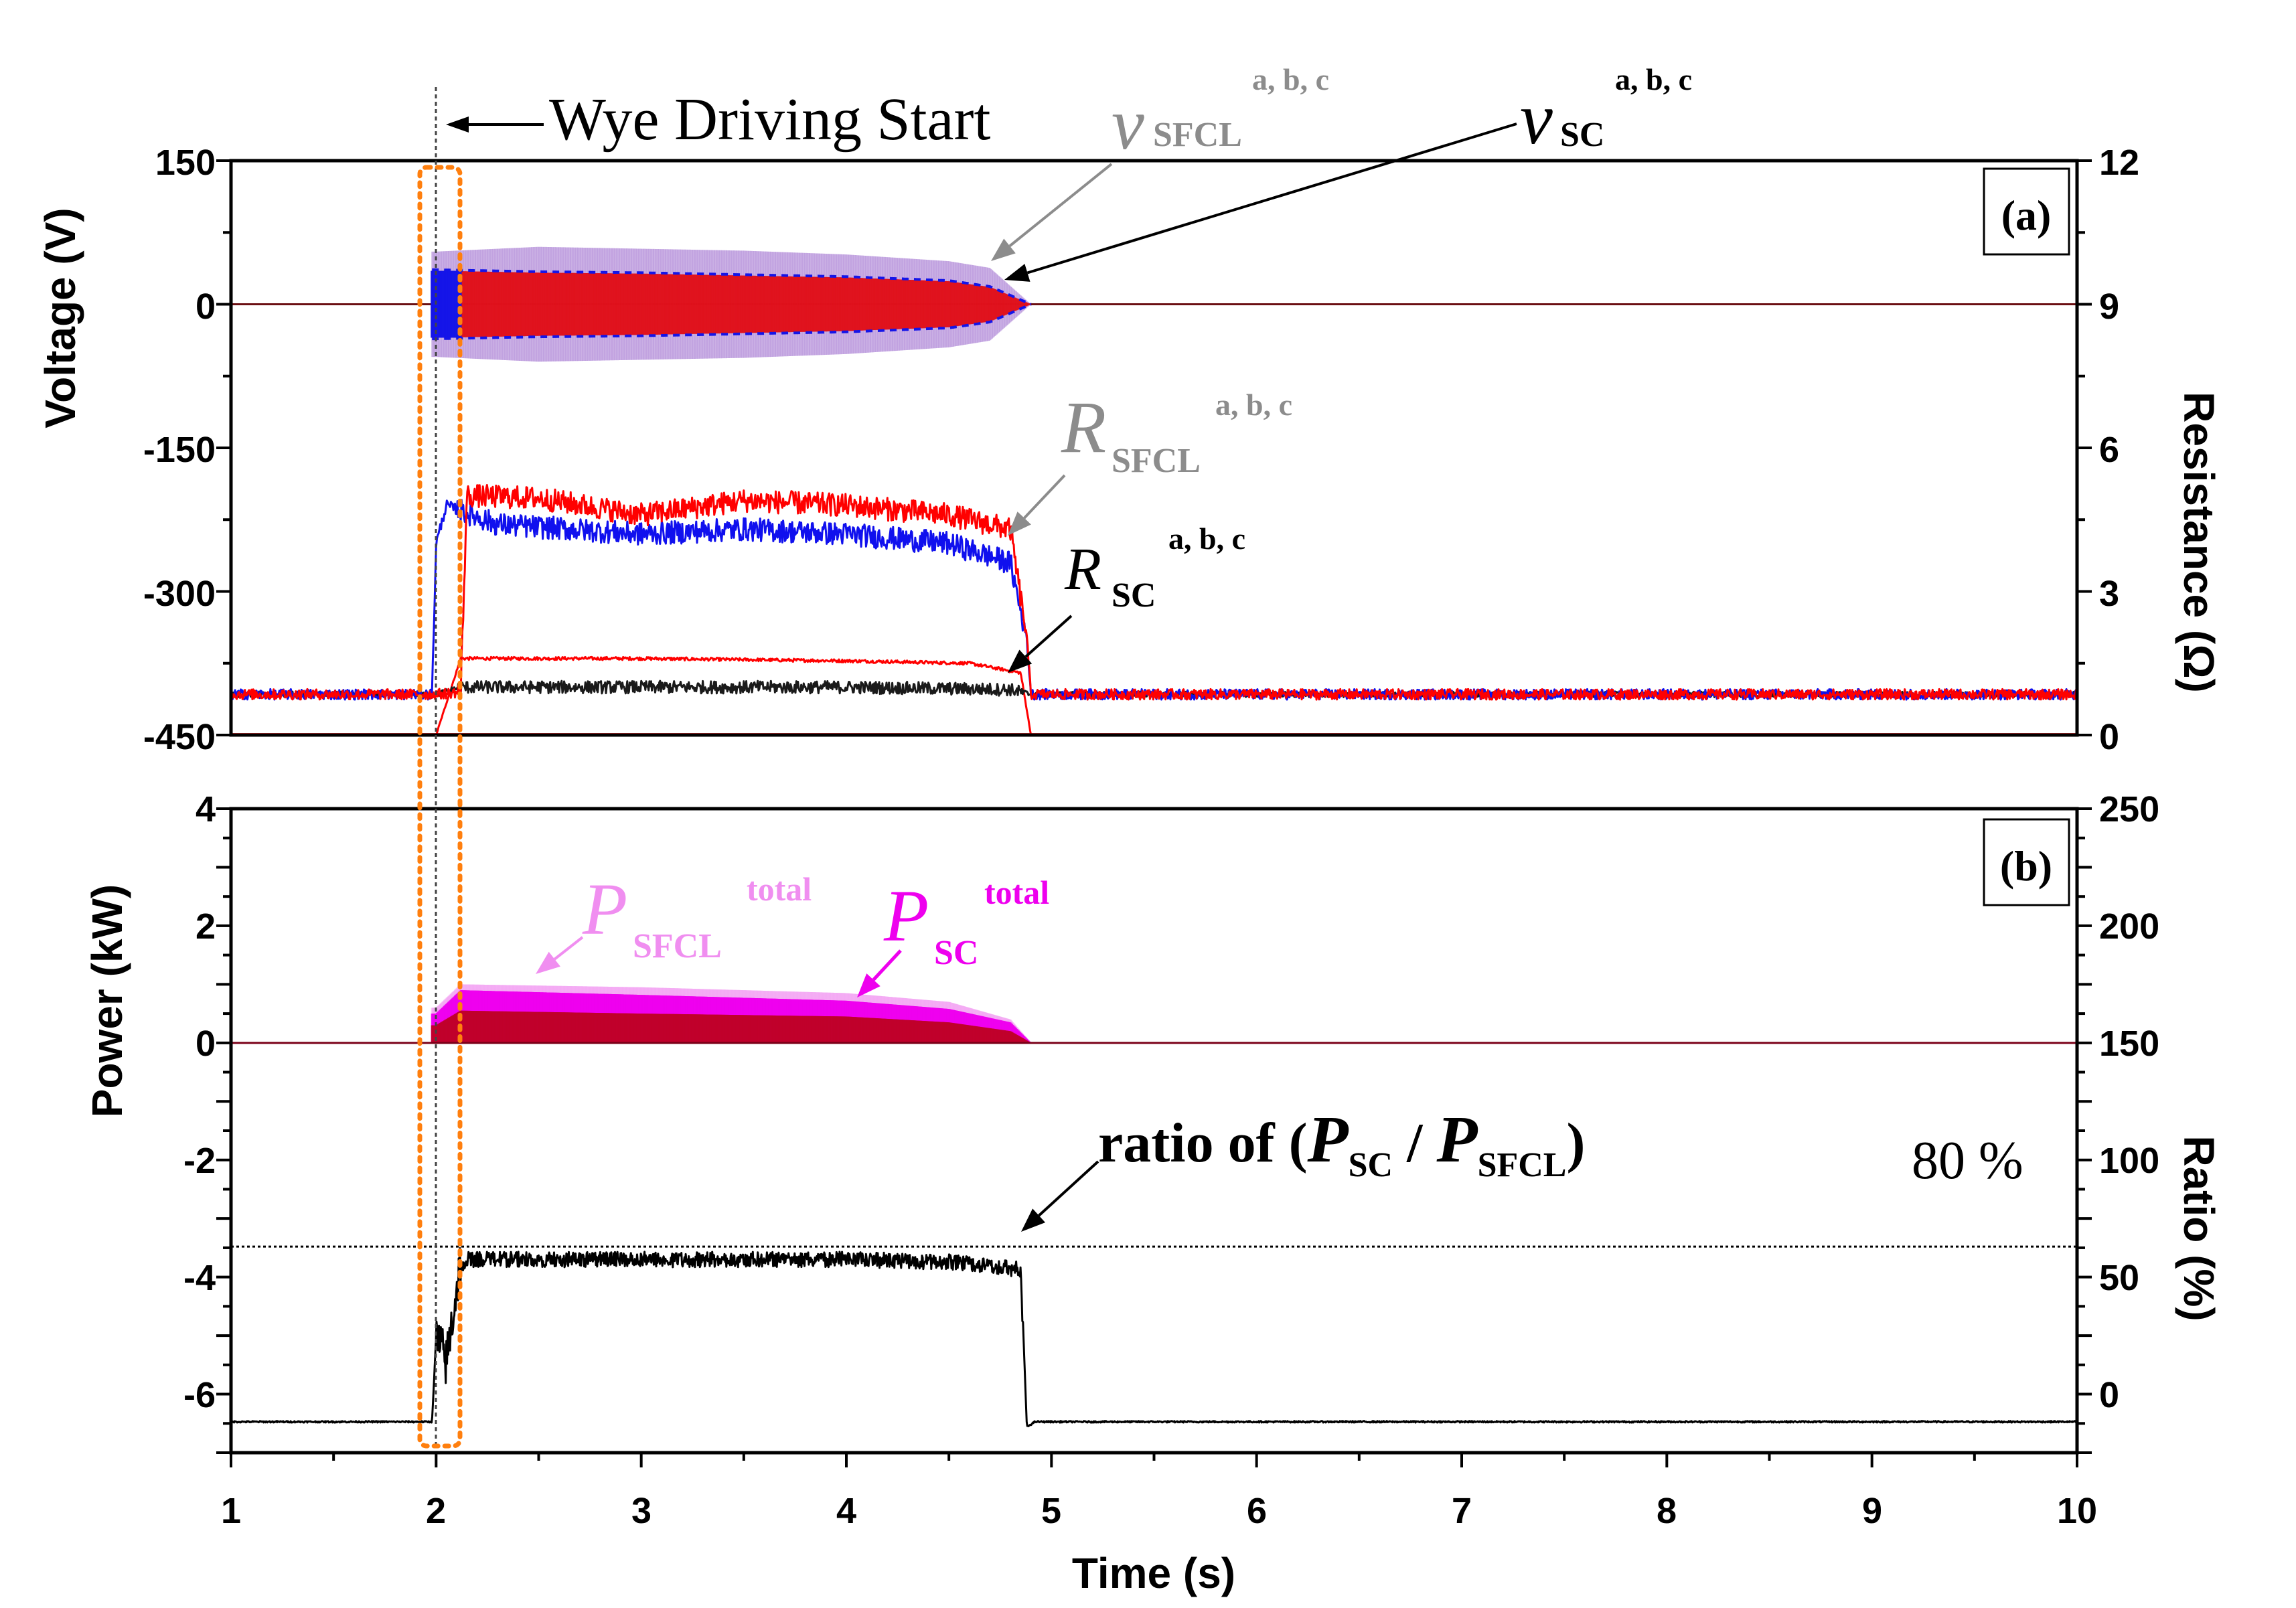 The image size is (2296, 1608). What do you see at coordinates (641, 1511) in the screenshot?
I see `x-tick-label: 3` at bounding box center [641, 1511].